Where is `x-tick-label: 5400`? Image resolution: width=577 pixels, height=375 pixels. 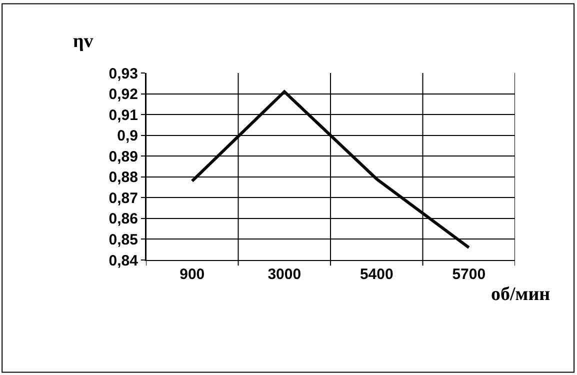
x-tick-label: 5400 is located at coordinates (377, 274).